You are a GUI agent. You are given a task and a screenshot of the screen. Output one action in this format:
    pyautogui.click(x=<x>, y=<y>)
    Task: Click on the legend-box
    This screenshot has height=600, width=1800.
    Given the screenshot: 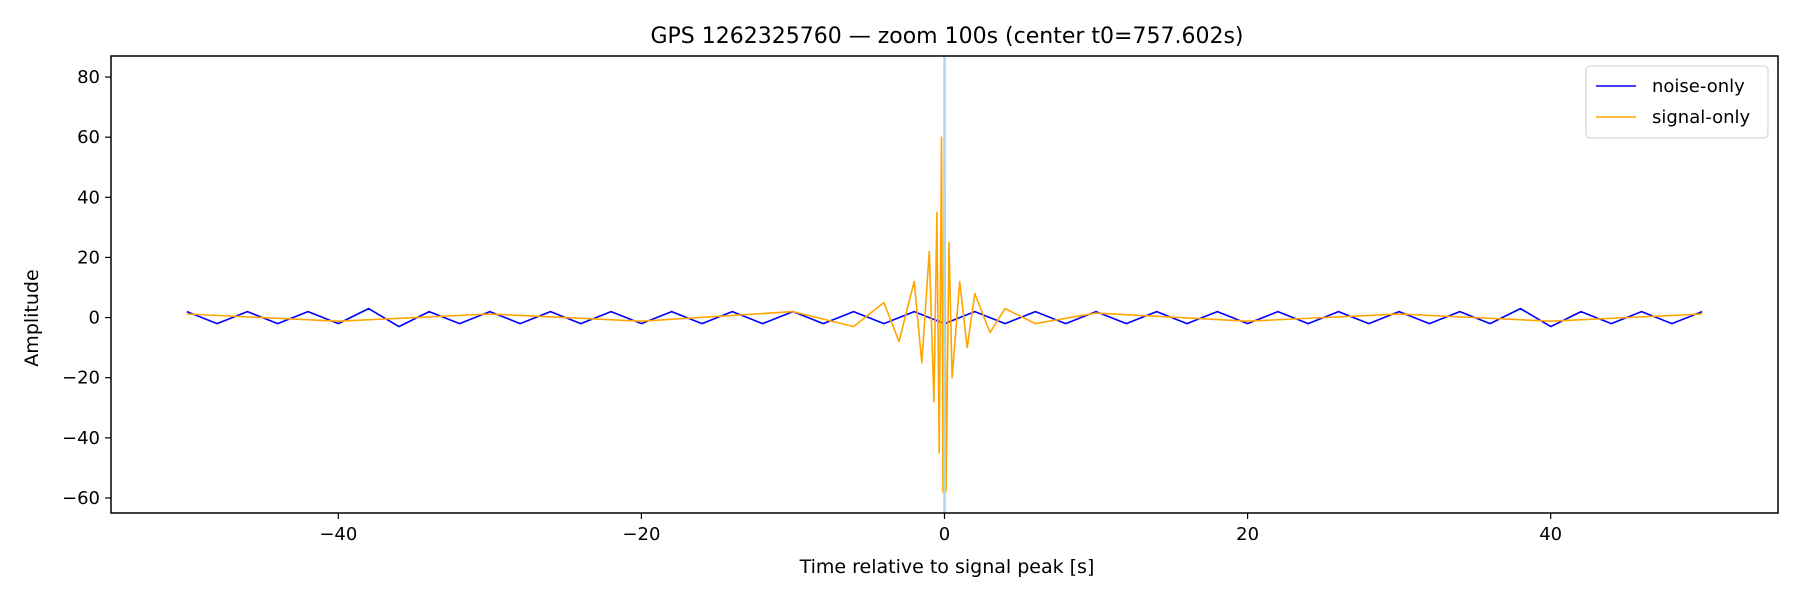 What is the action you would take?
    pyautogui.click(x=1677, y=102)
    